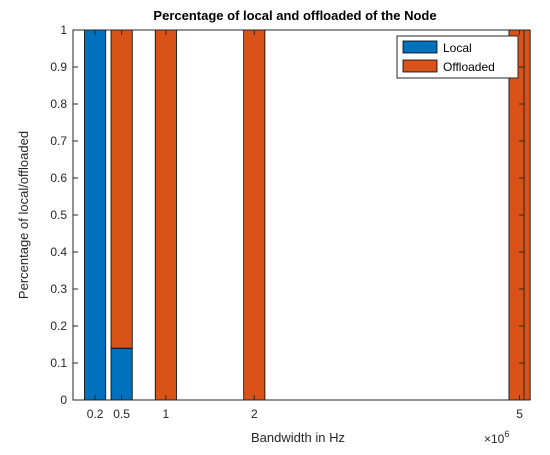 This screenshot has width=550, height=455. I want to click on legend-label-offloaded: Offloaded, so click(469, 67).